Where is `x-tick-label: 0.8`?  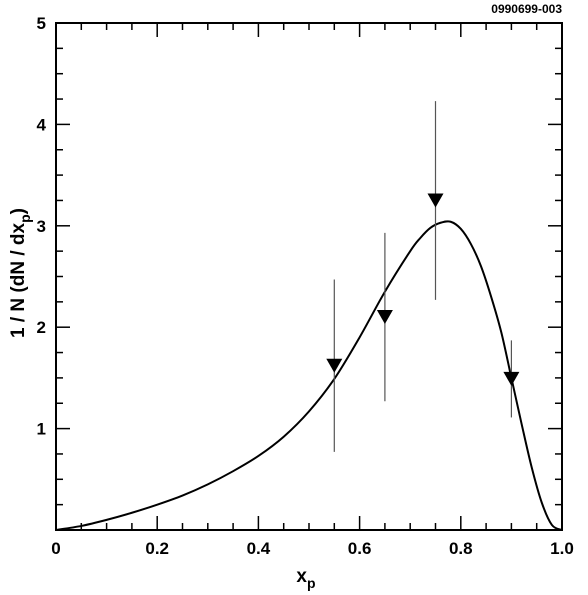 x-tick-label: 0.8 is located at coordinates (461, 548).